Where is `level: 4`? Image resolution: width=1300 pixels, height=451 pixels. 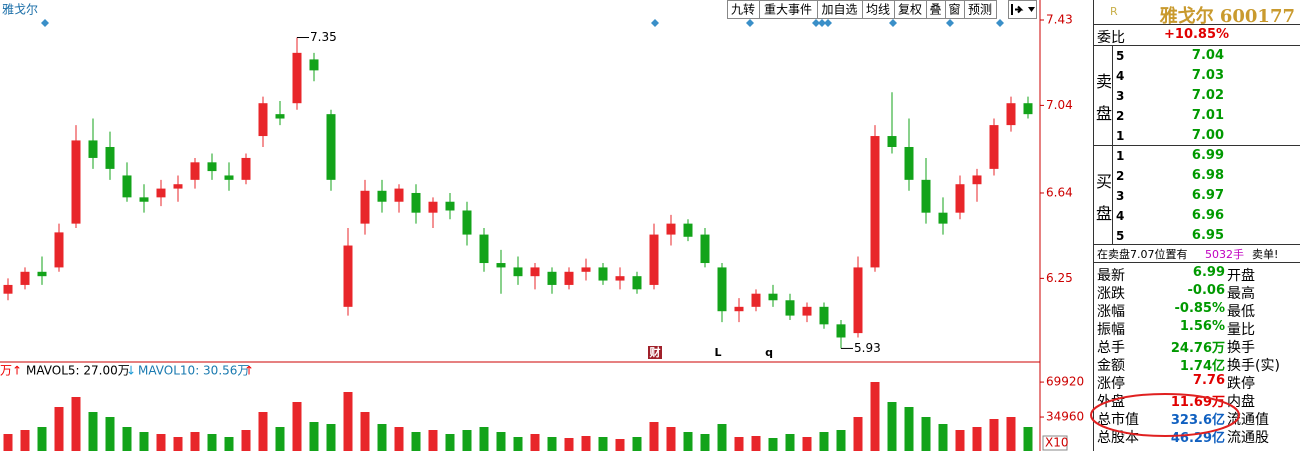 level: 4 is located at coordinates (1120, 216).